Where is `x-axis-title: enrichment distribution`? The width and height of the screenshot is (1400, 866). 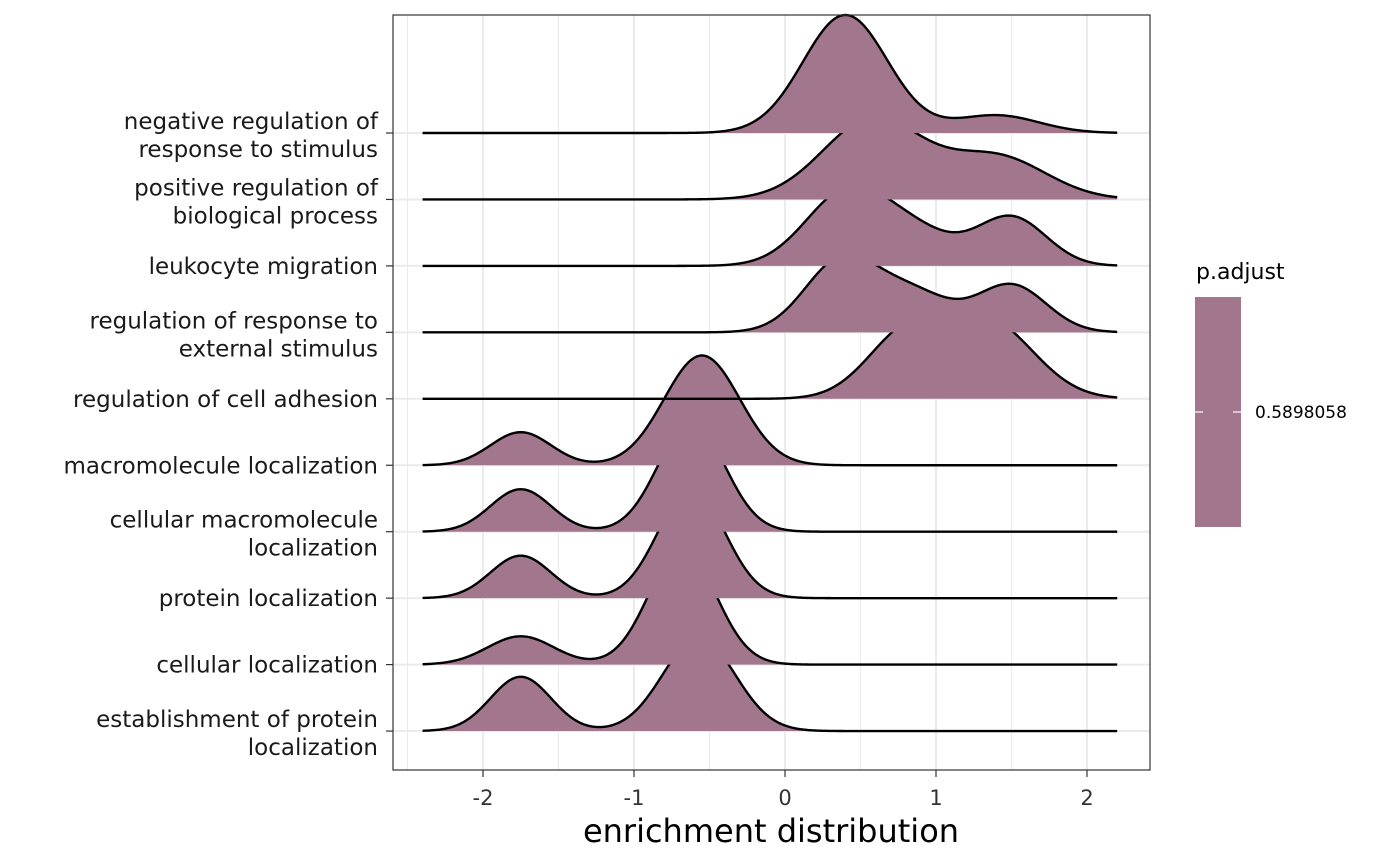 x-axis-title: enrichment distribution is located at coordinates (771, 831).